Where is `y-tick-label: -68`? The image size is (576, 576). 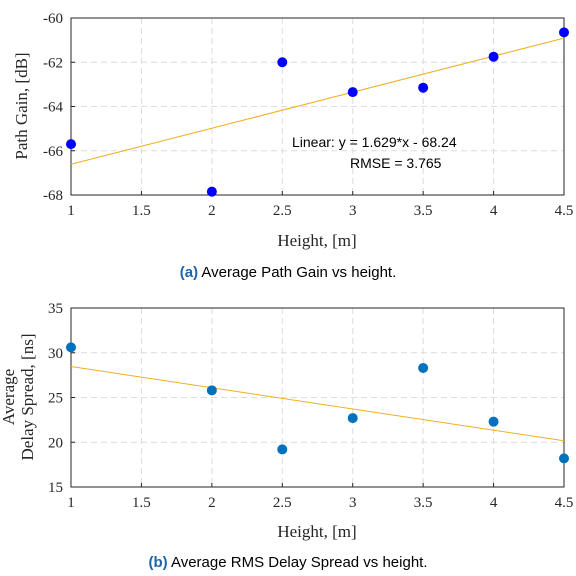
y-tick-label: -68 is located at coordinates (53, 196).